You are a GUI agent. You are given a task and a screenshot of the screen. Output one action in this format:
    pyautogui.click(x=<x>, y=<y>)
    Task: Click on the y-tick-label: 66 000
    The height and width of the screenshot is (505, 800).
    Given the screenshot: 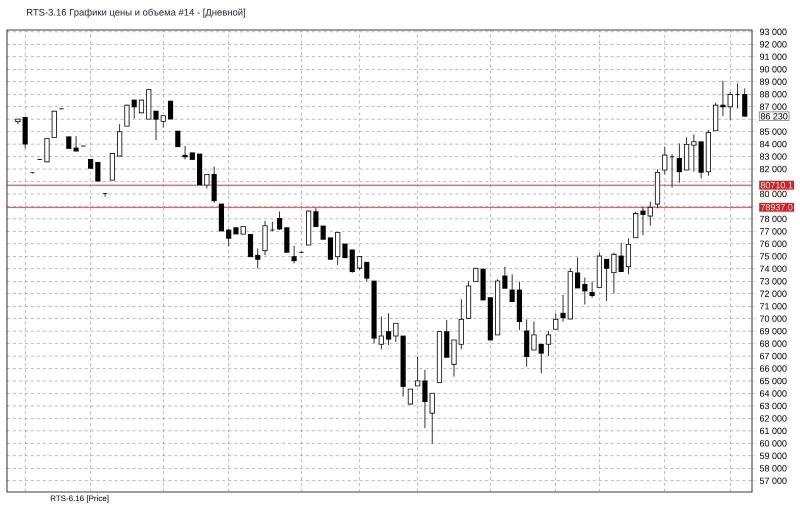 What is the action you would take?
    pyautogui.click(x=773, y=368)
    